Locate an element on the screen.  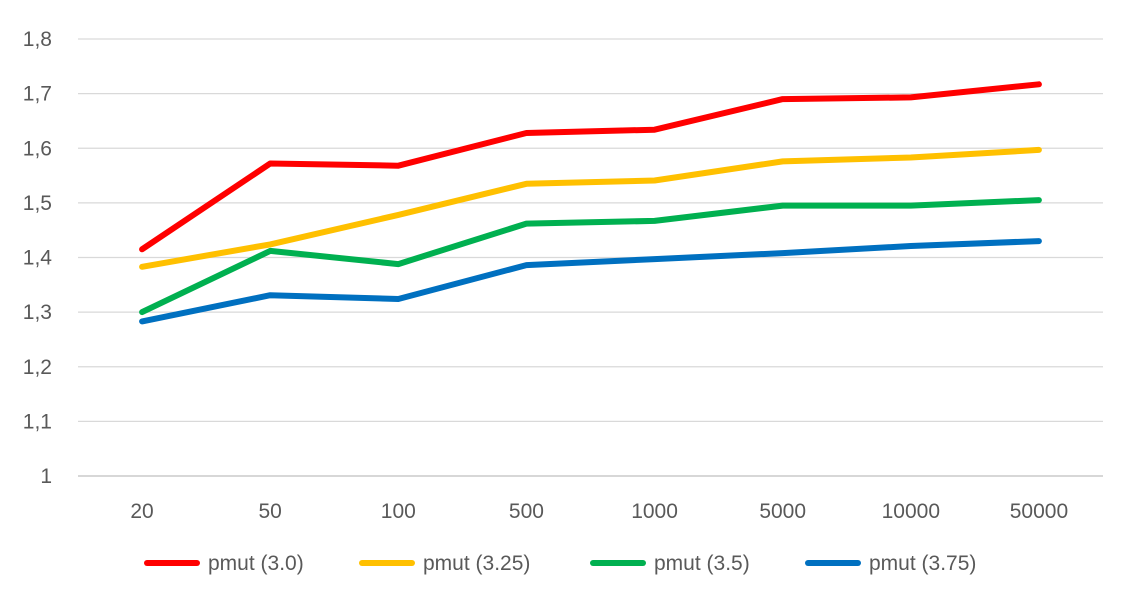
legend-label: pmut (3.0) is located at coordinates (256, 563).